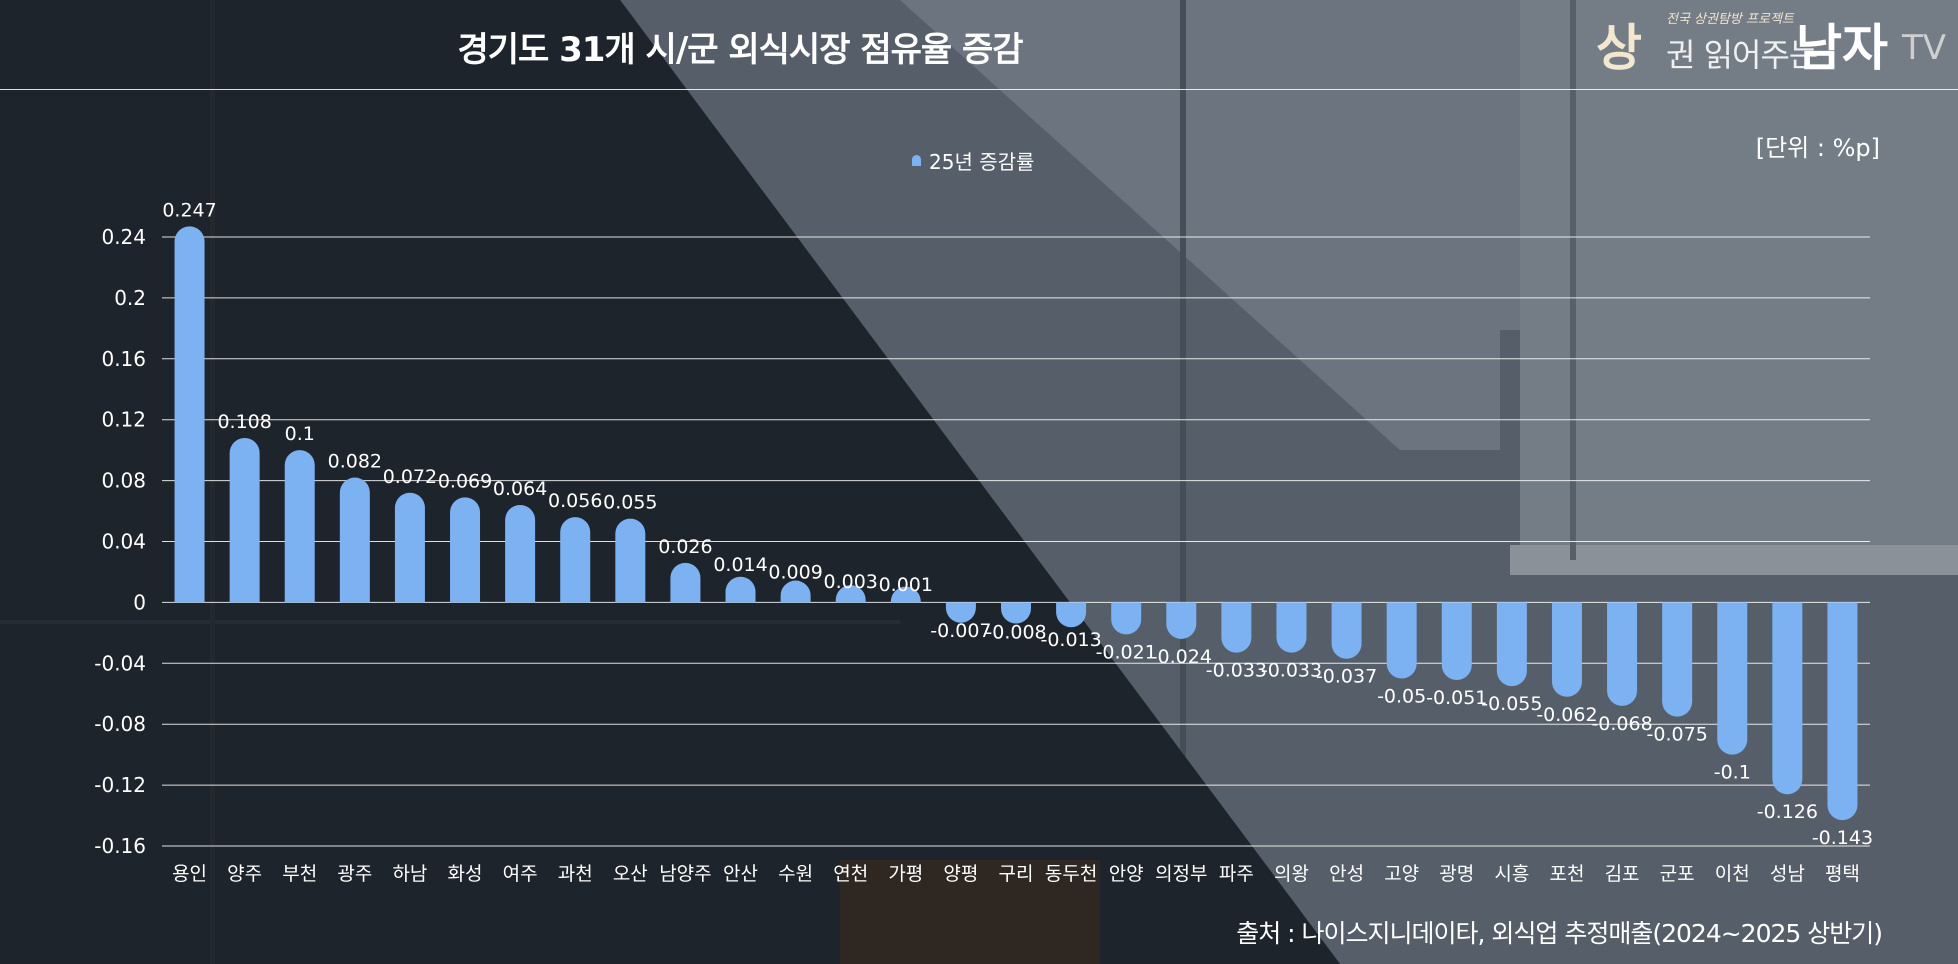  What do you see at coordinates (1291, 874) in the screenshot?
I see `x-category-label: 의왕` at bounding box center [1291, 874].